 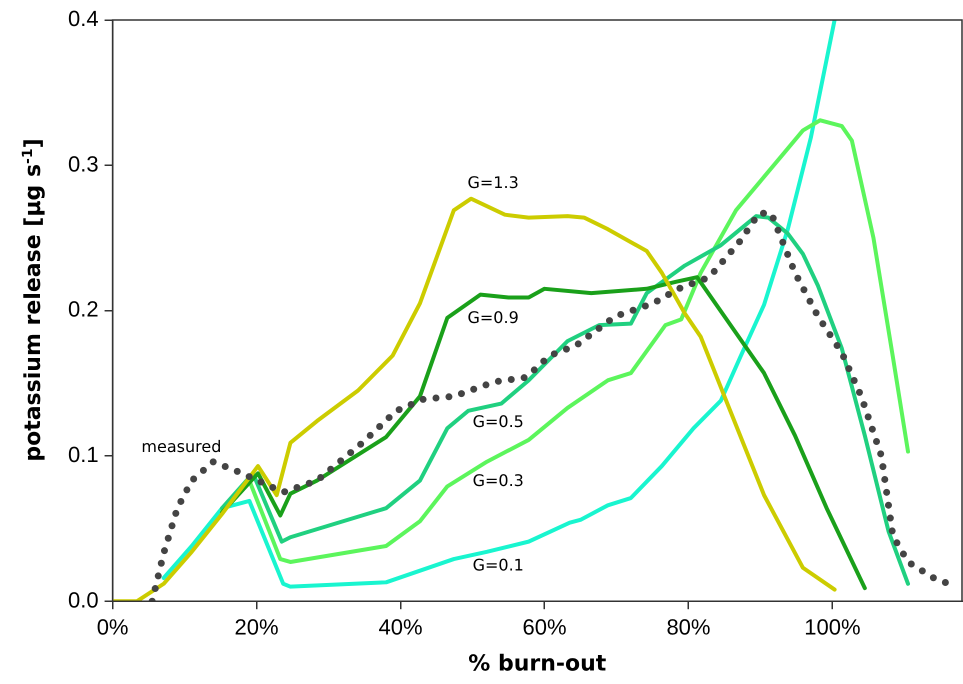 What do you see at coordinates (498, 564) in the screenshot?
I see `series-label: G=0.1` at bounding box center [498, 564].